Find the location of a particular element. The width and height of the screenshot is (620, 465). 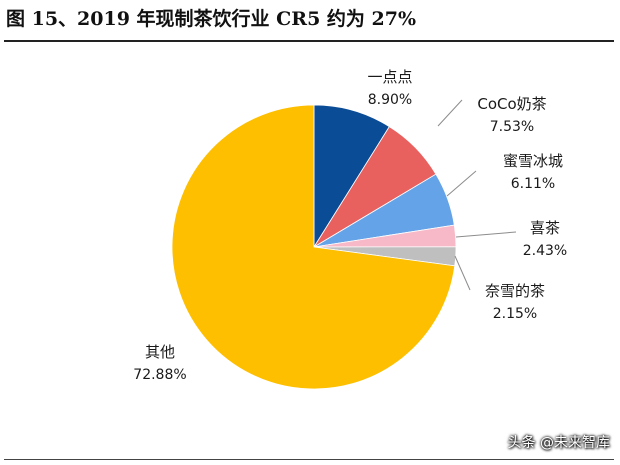

slice-label-name: 喜茶 is located at coordinates (545, 228).